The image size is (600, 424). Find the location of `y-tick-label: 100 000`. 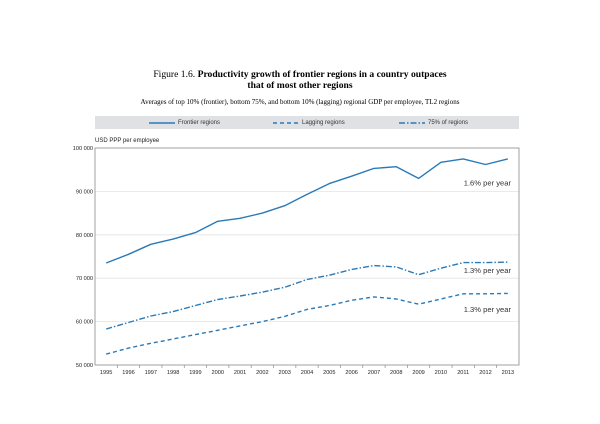

y-tick-label: 100 000 is located at coordinates (83, 149).